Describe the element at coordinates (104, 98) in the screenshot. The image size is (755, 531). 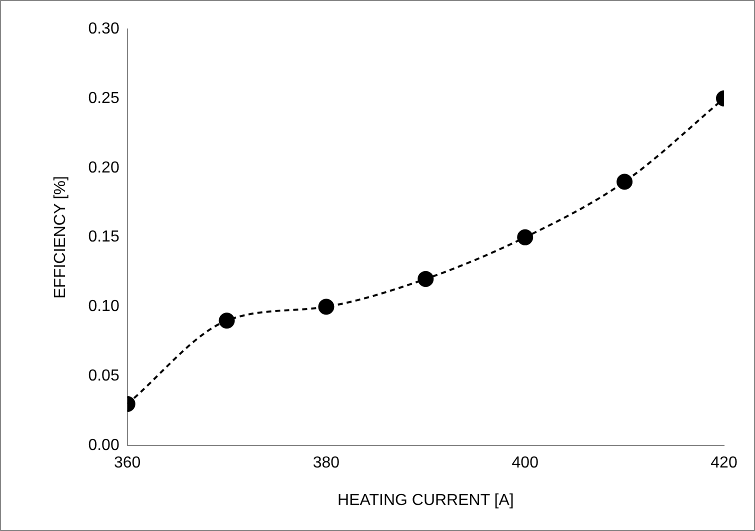
I see `y-tick-label: 0.25` at that location.